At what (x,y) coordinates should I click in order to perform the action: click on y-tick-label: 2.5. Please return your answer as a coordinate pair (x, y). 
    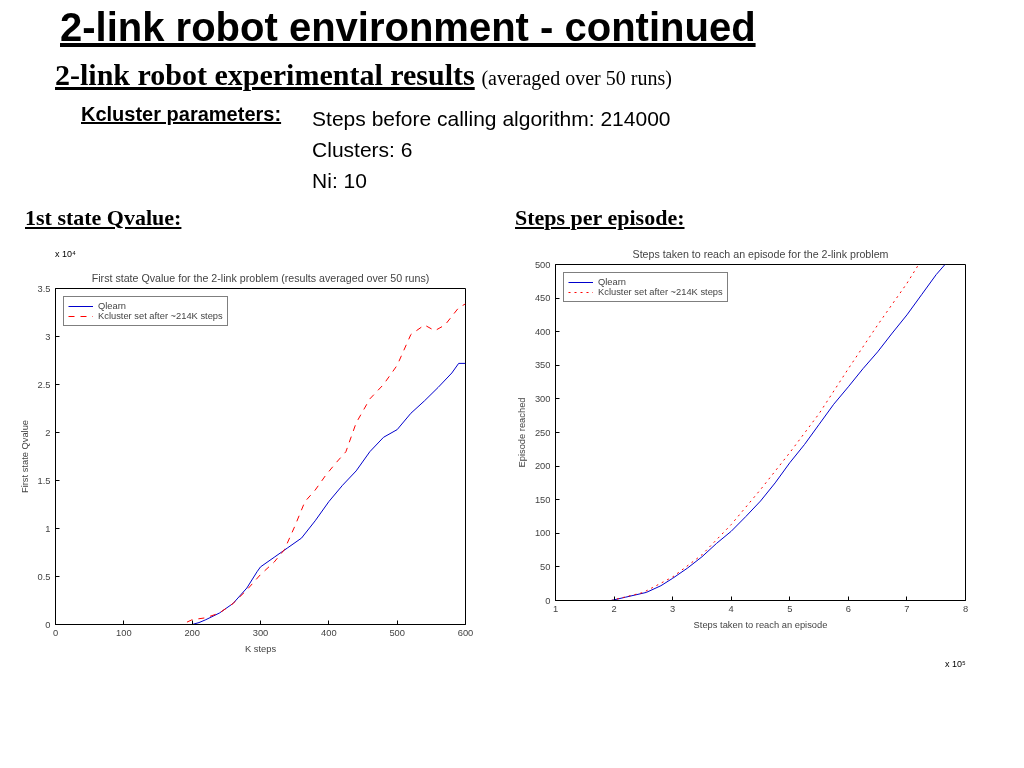
    Looking at the image, I should click on (44, 384).